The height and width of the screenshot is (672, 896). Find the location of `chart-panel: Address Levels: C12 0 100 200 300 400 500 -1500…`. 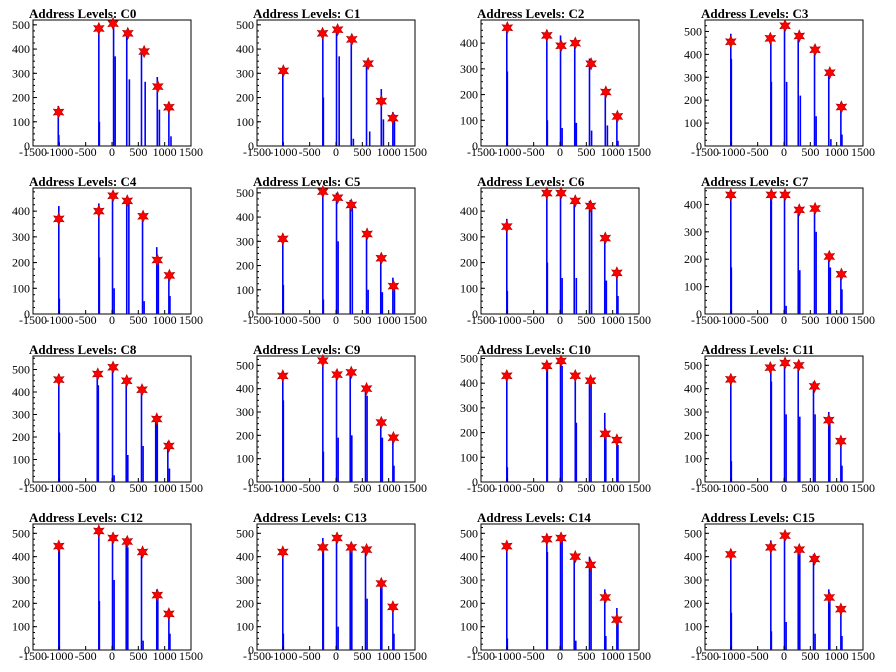

chart-panel: Address Levels: C12 0 100 200 300 400 500 -1500… is located at coordinates (112, 588).